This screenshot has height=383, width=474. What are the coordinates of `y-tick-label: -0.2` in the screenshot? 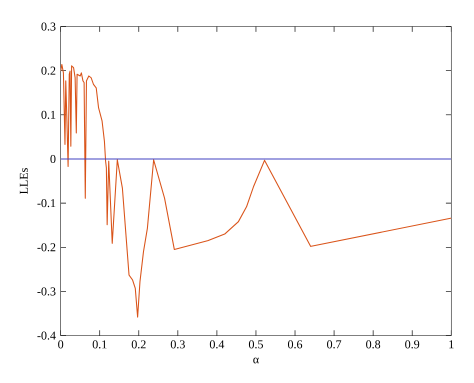 It's located at (46, 247).